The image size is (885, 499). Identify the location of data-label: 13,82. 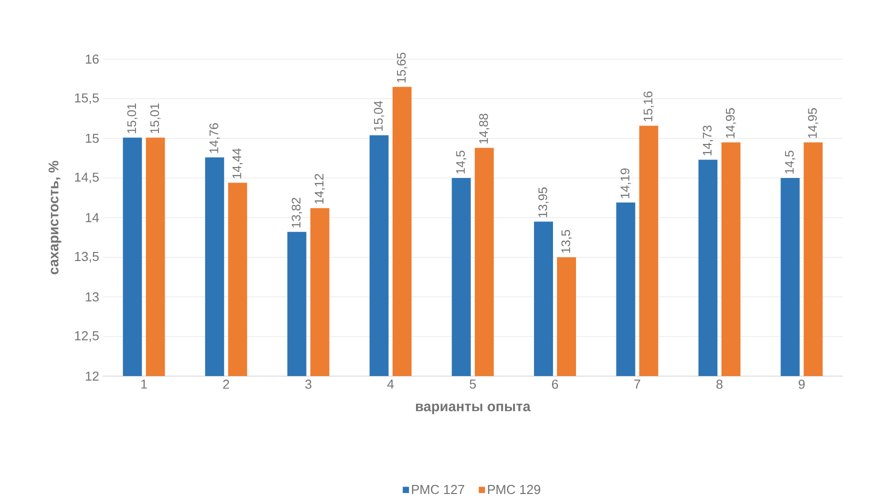
(297, 213).